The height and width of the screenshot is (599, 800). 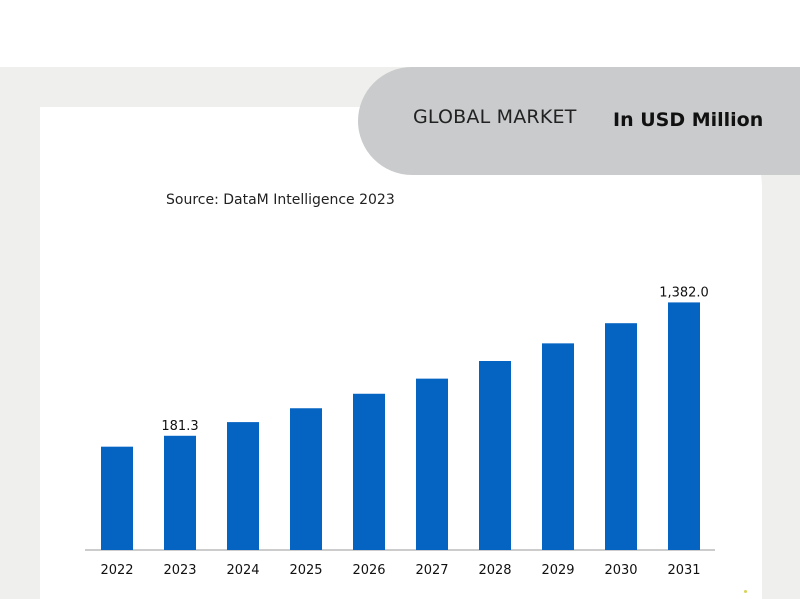 What do you see at coordinates (116, 570) in the screenshot?
I see `x-tick-label-2022: 2022` at bounding box center [116, 570].